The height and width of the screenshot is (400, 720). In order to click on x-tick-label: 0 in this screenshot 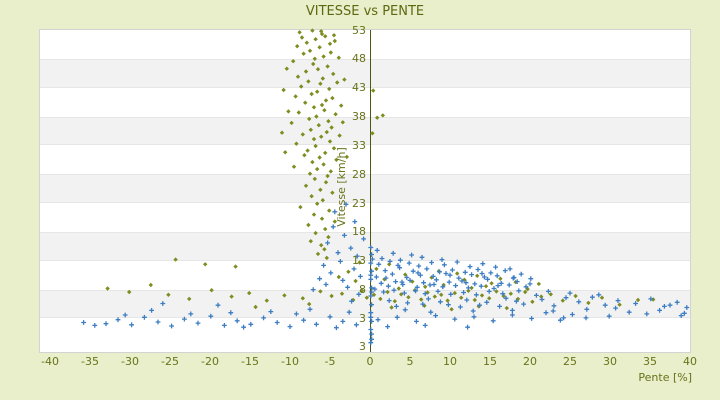, I will do `click(370, 361)`.